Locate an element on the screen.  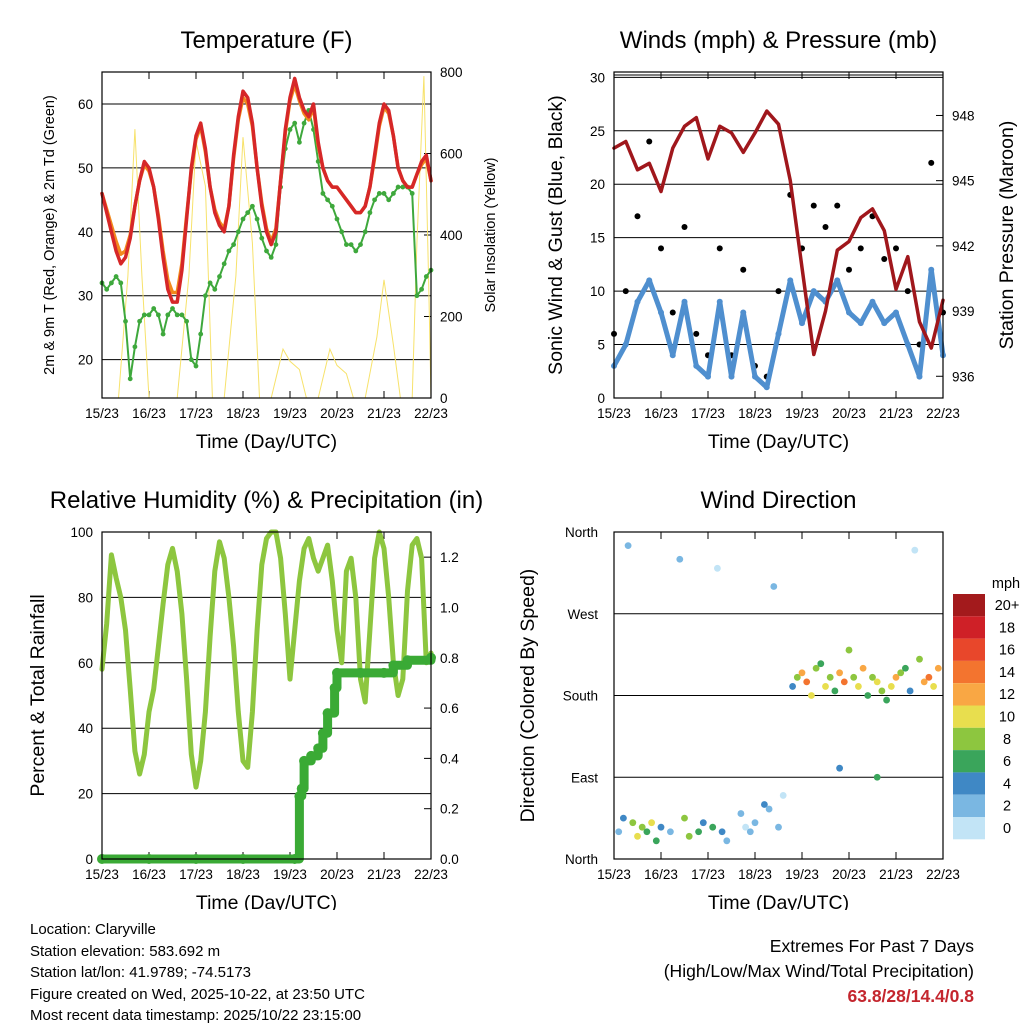
colorbar-label: 4 is located at coordinates (1007, 784).